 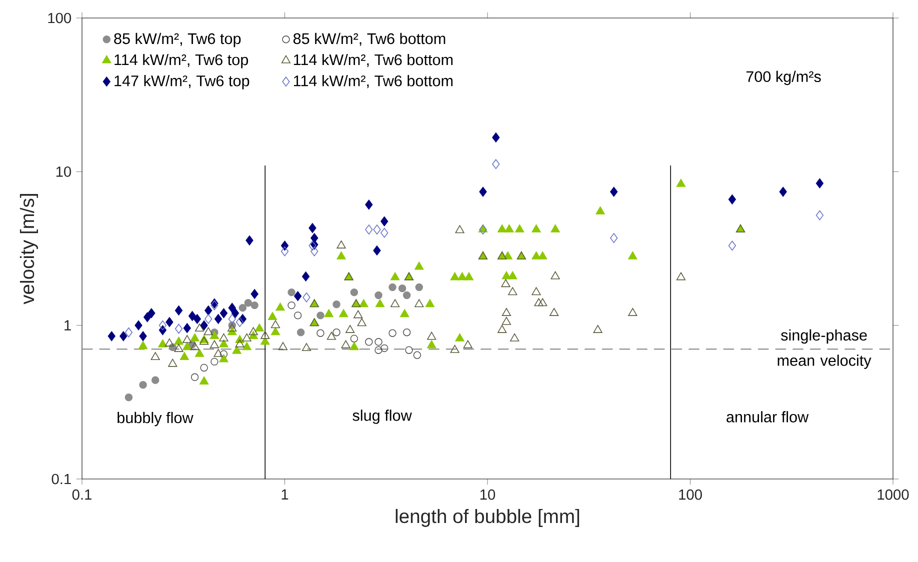 What do you see at coordinates (181, 61) in the screenshot?
I see `legend-label: 114 kW/m², Tw6 top` at bounding box center [181, 61].